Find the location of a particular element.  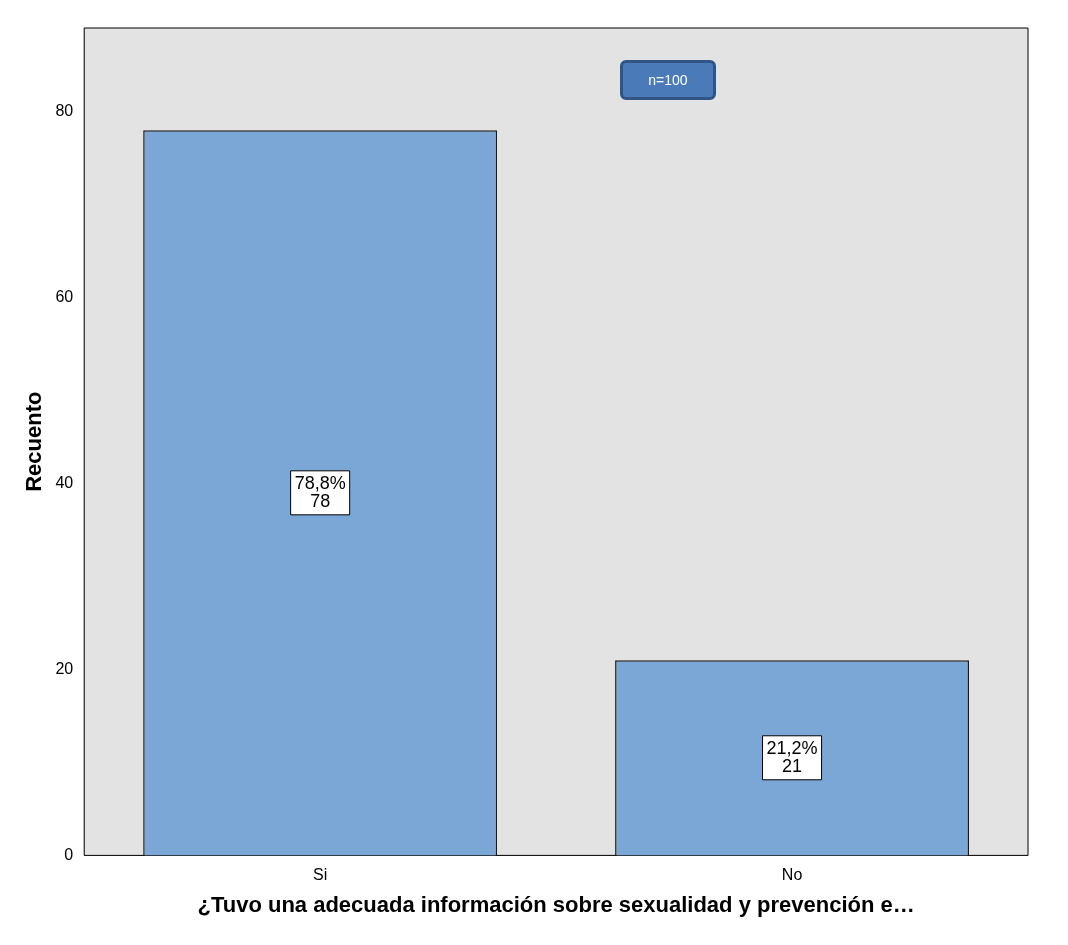

data-label: 78,8% 78 is located at coordinates (320, 491).